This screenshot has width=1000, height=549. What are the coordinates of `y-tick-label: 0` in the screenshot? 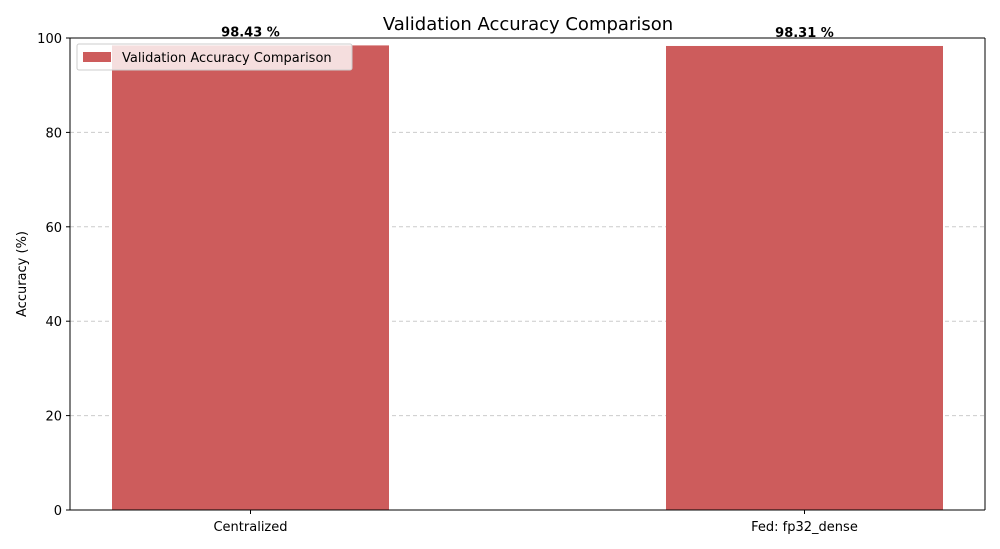 It's located at (58, 511).